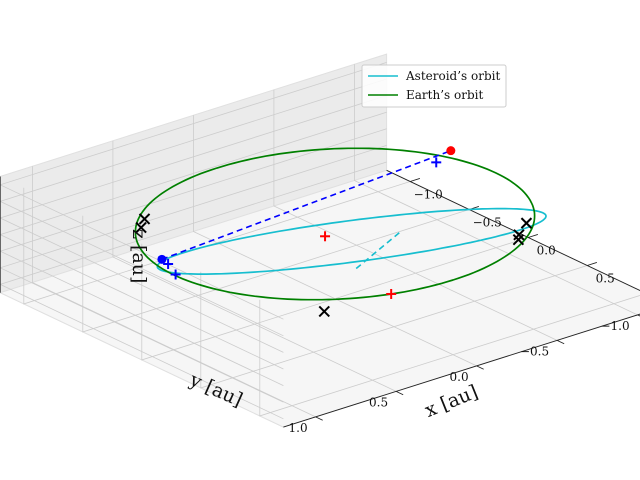  I want to click on legend: Asteroid’s orbit Earth’s orbit, so click(434, 86).